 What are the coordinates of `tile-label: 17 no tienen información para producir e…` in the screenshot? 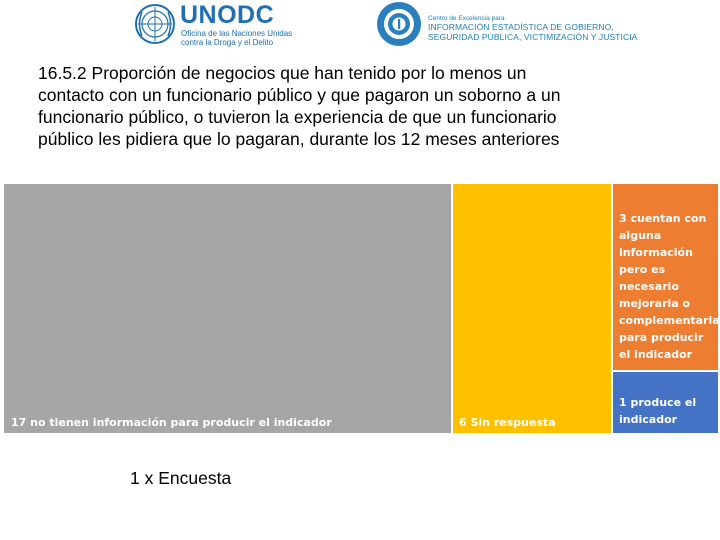 It's located at (171, 422).